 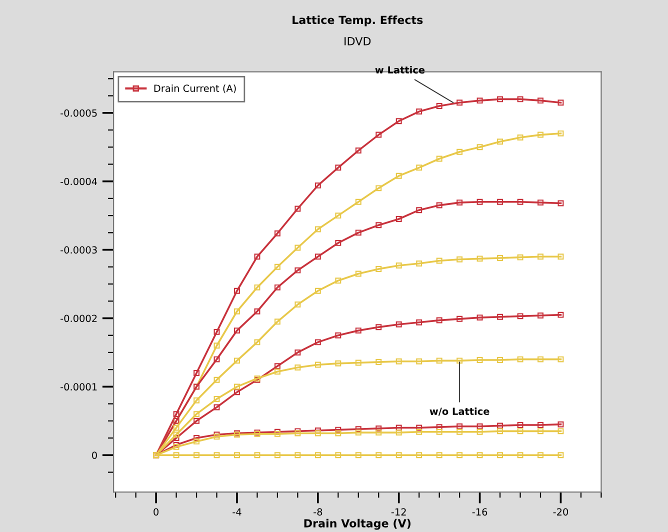 I want to click on x-axis-title: Drain Voltage (V), so click(x=357, y=524).